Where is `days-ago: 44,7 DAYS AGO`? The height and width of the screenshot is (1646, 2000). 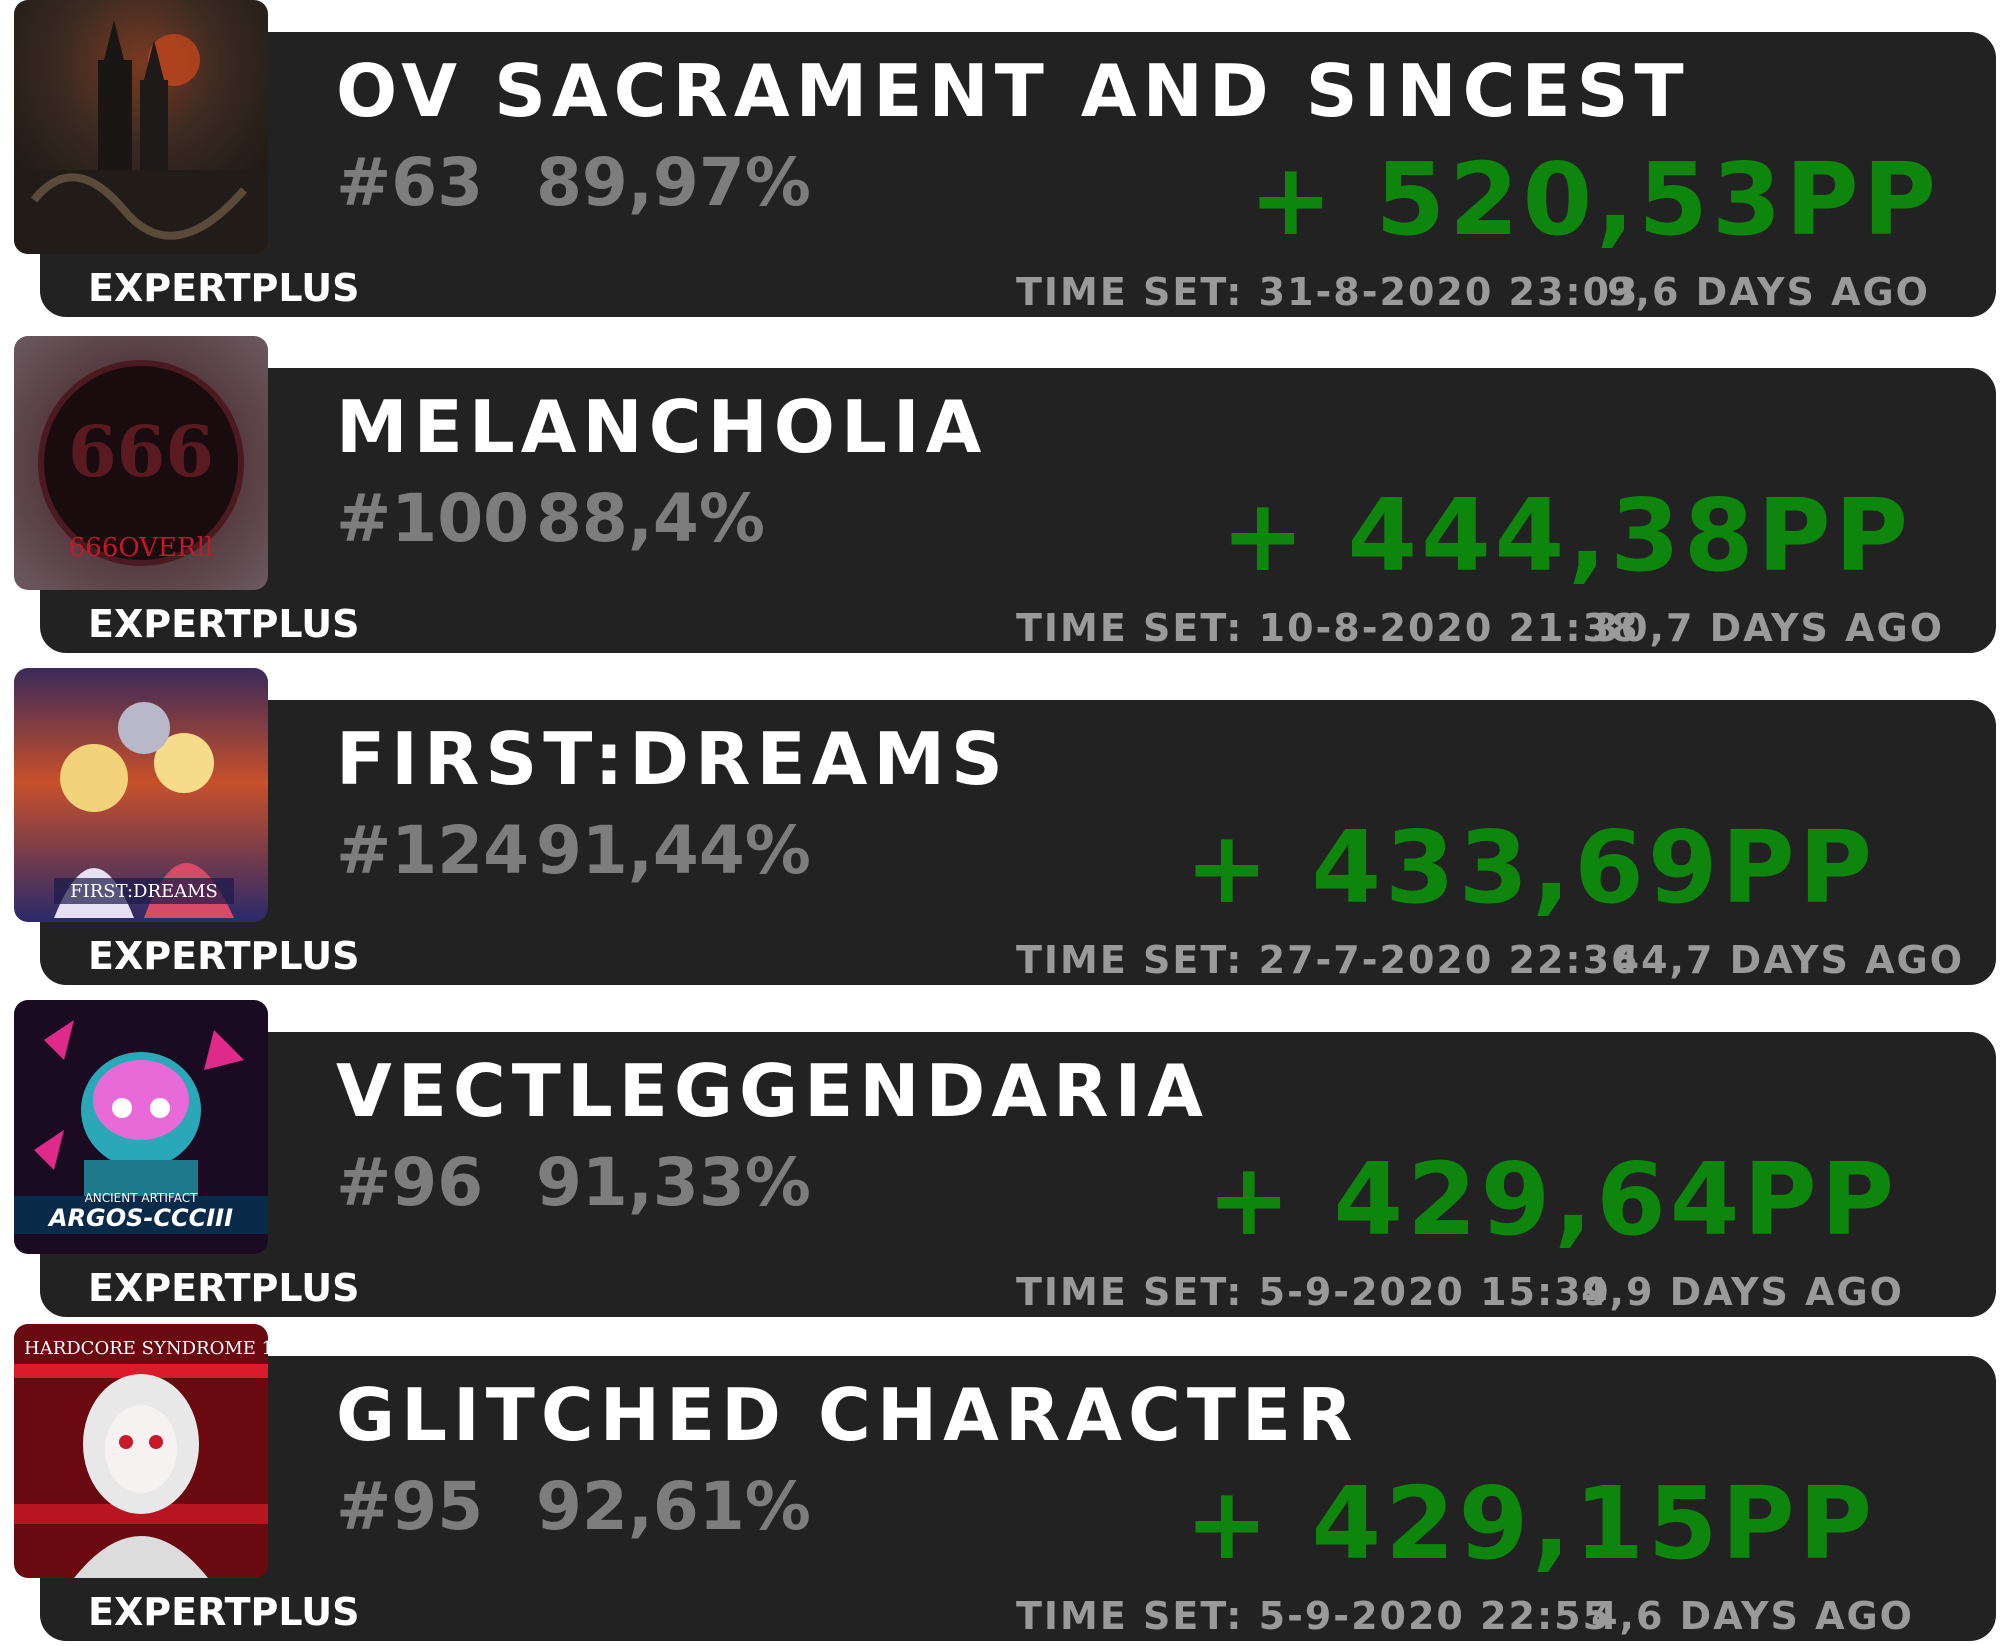
days-ago: 44,7 DAYS AGO is located at coordinates (1788, 960).